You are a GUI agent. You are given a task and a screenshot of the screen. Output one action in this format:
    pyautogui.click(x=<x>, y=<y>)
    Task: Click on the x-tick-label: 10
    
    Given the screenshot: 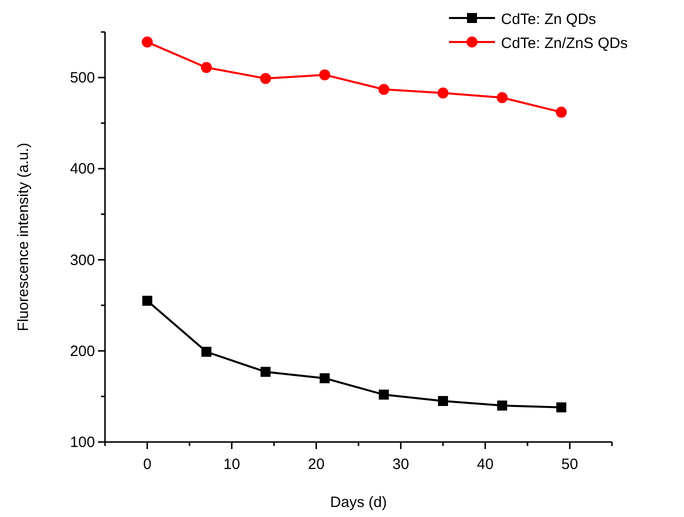 What is the action you would take?
    pyautogui.click(x=231, y=464)
    